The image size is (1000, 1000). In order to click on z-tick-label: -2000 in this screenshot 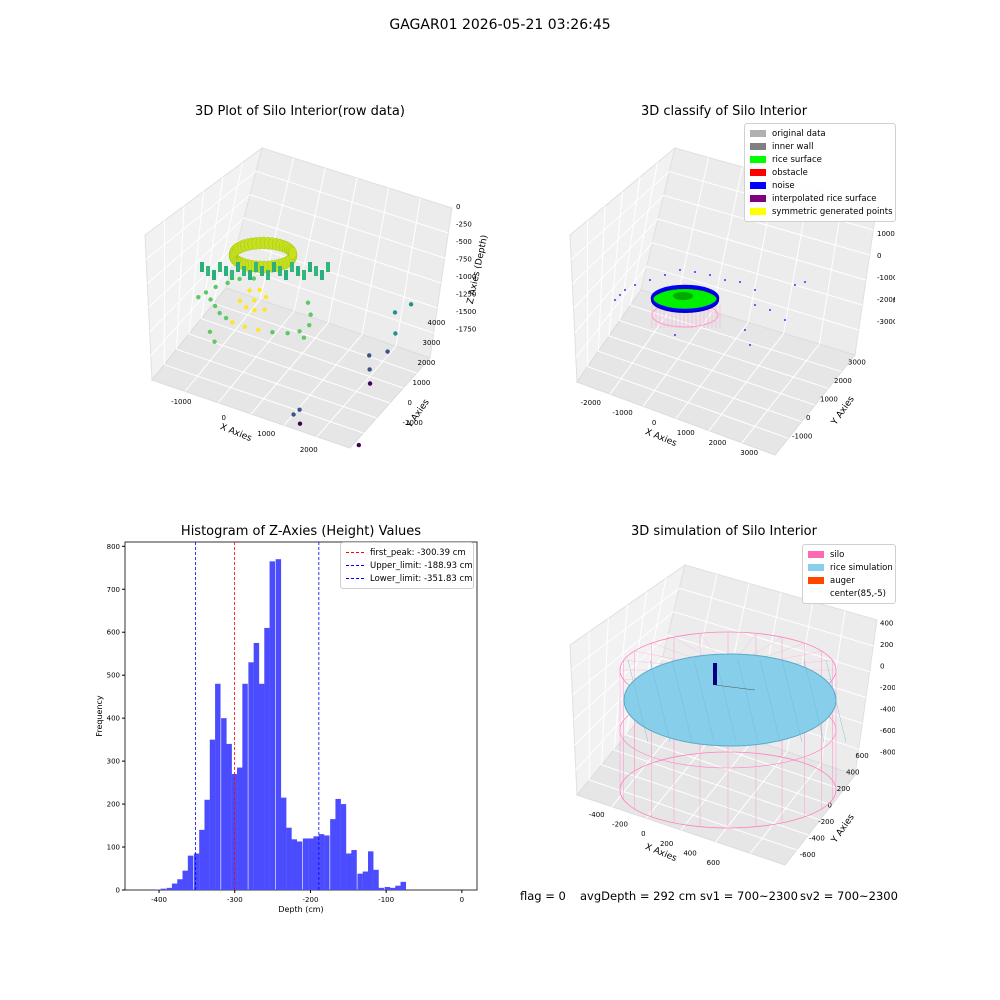, I will do `click(886, 300)`.